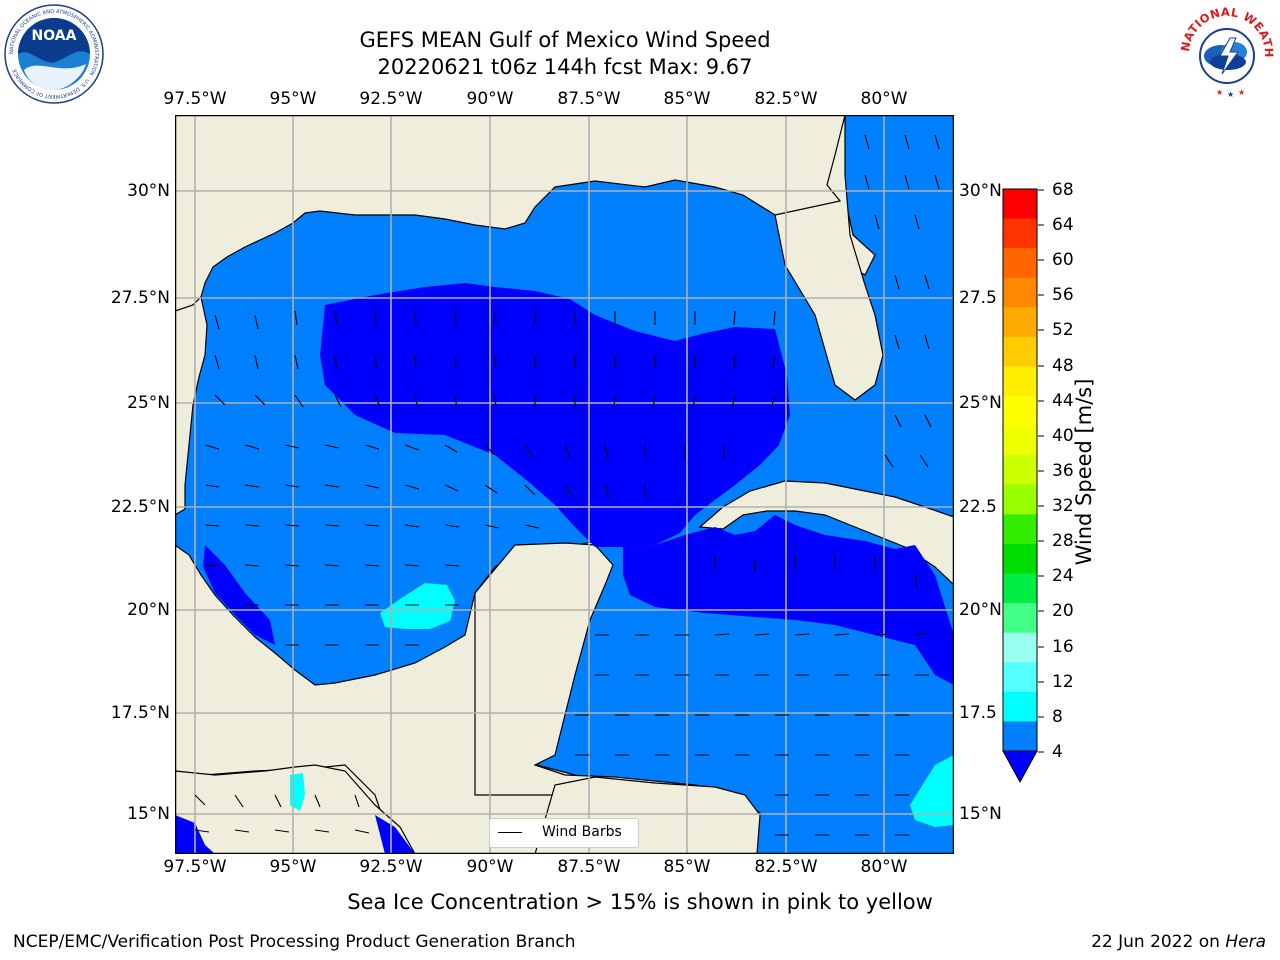  I want to click on lat-tick-right: 22.5, so click(978, 507).